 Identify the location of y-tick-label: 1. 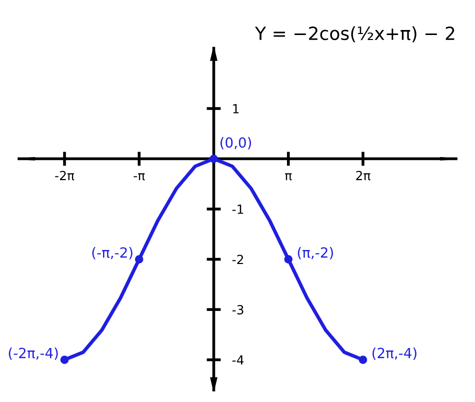
(236, 109).